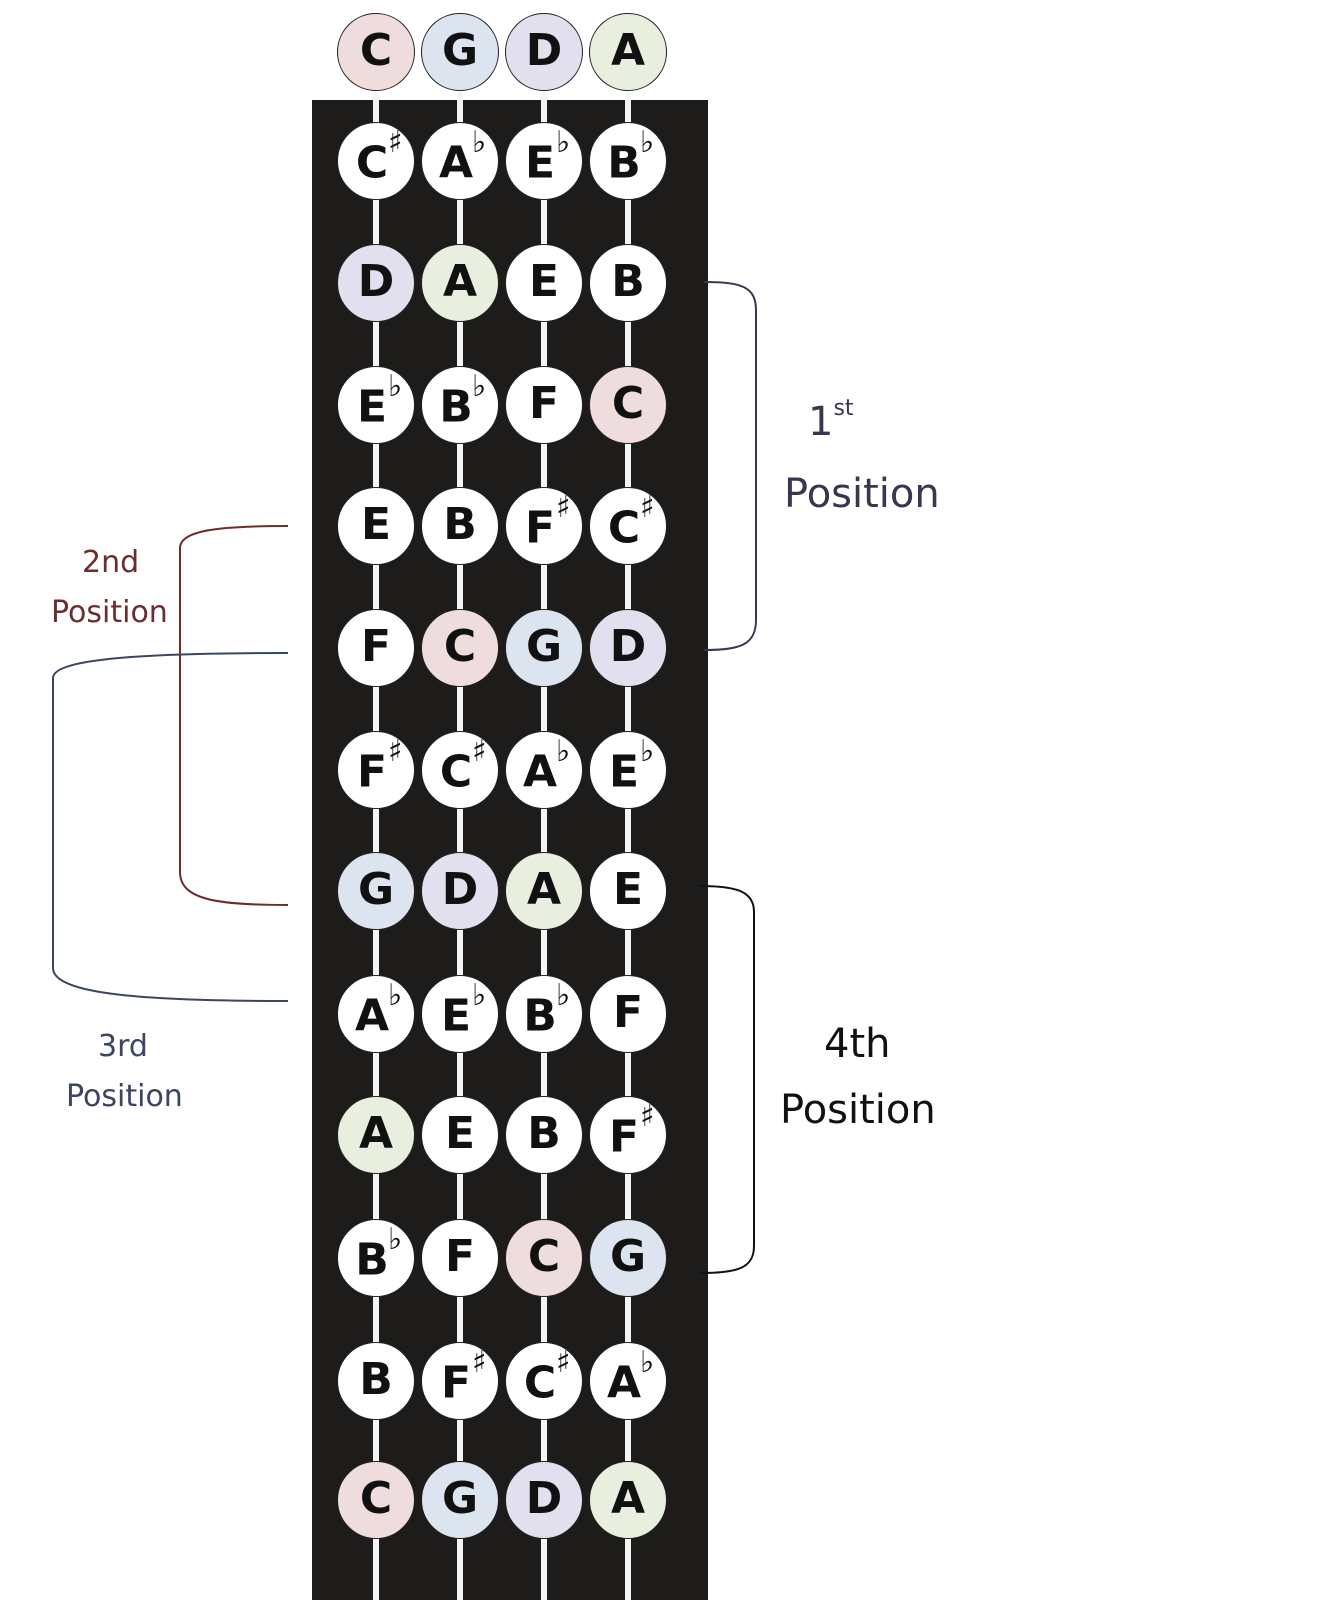  What do you see at coordinates (862, 494) in the screenshot?
I see `first-position-word: Position` at bounding box center [862, 494].